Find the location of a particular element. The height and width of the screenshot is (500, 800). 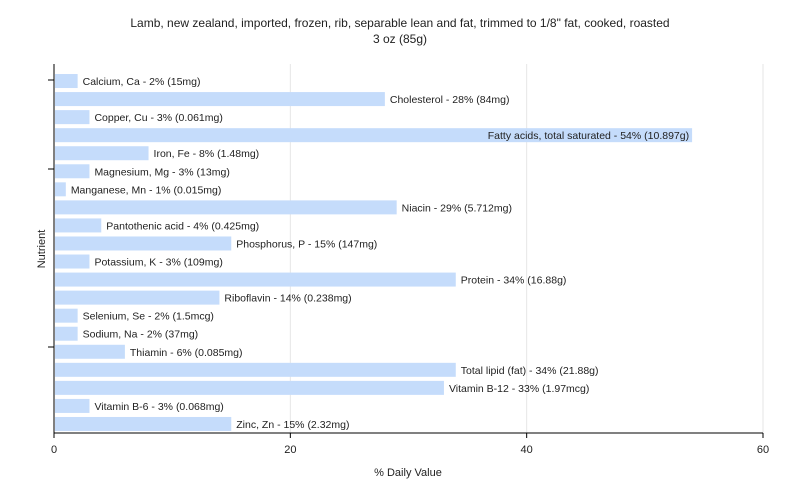

bar-label: Total lipid (fat) - 34% (21.88g) is located at coordinates (530, 371).